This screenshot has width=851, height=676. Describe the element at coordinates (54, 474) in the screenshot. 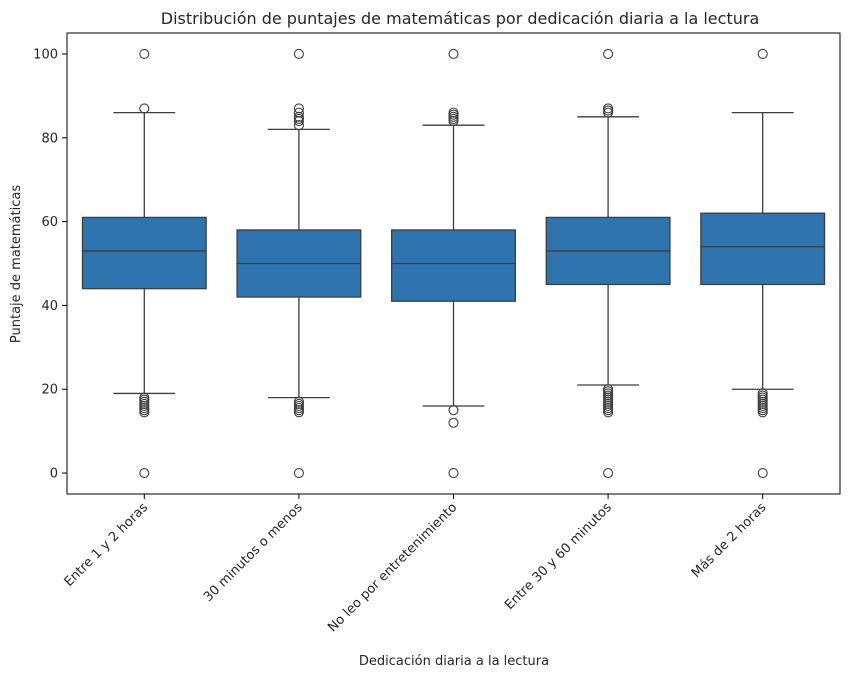

I see `y-tick-label: 0` at that location.